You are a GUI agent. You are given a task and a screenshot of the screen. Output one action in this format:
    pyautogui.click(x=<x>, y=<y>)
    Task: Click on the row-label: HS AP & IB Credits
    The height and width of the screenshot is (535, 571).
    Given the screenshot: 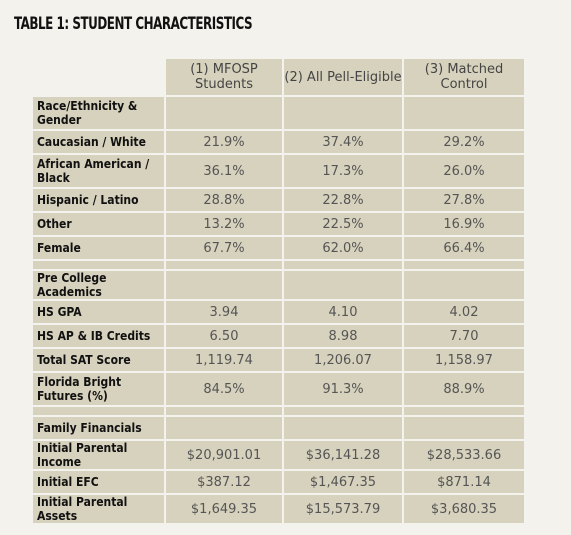 What is the action you would take?
    pyautogui.click(x=98, y=336)
    